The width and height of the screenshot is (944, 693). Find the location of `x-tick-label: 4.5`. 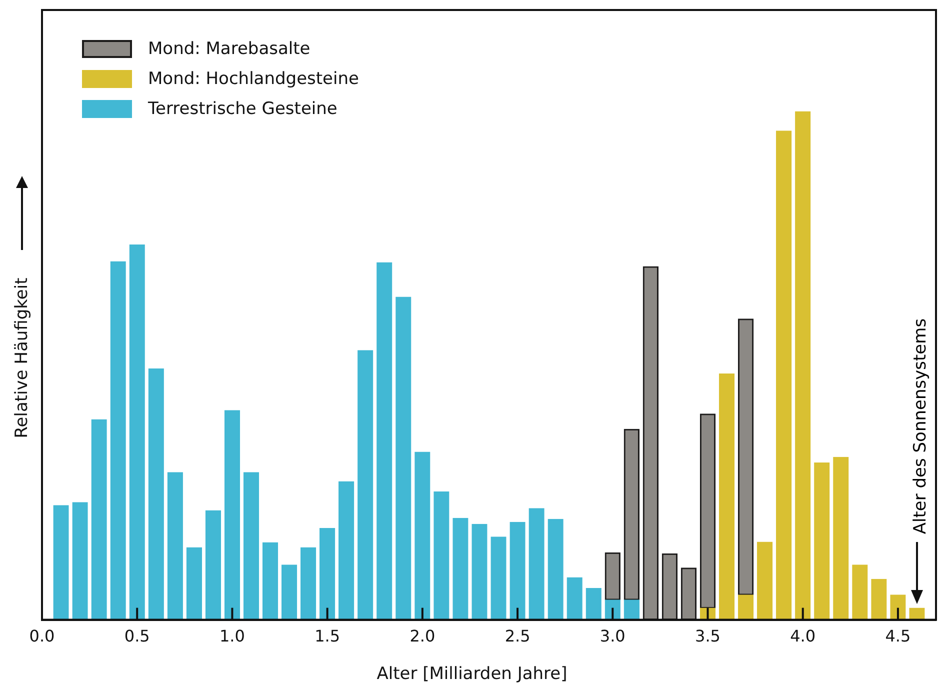

x-tick-label: 4.5 is located at coordinates (898, 636).